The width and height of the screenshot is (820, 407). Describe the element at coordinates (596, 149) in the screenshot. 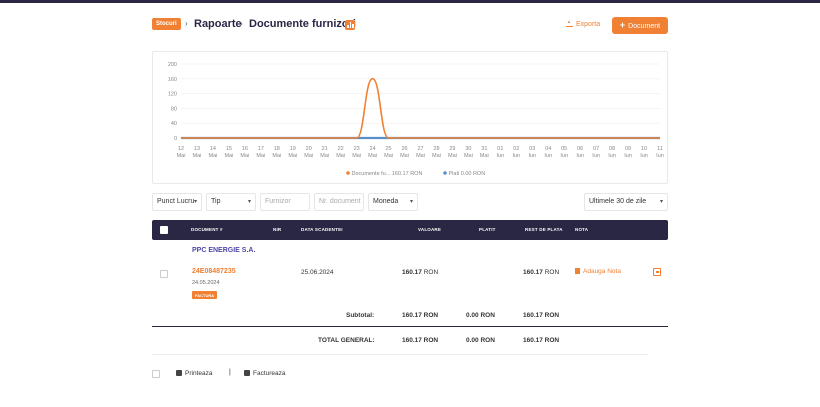

I see `x-tick-label: 07` at that location.